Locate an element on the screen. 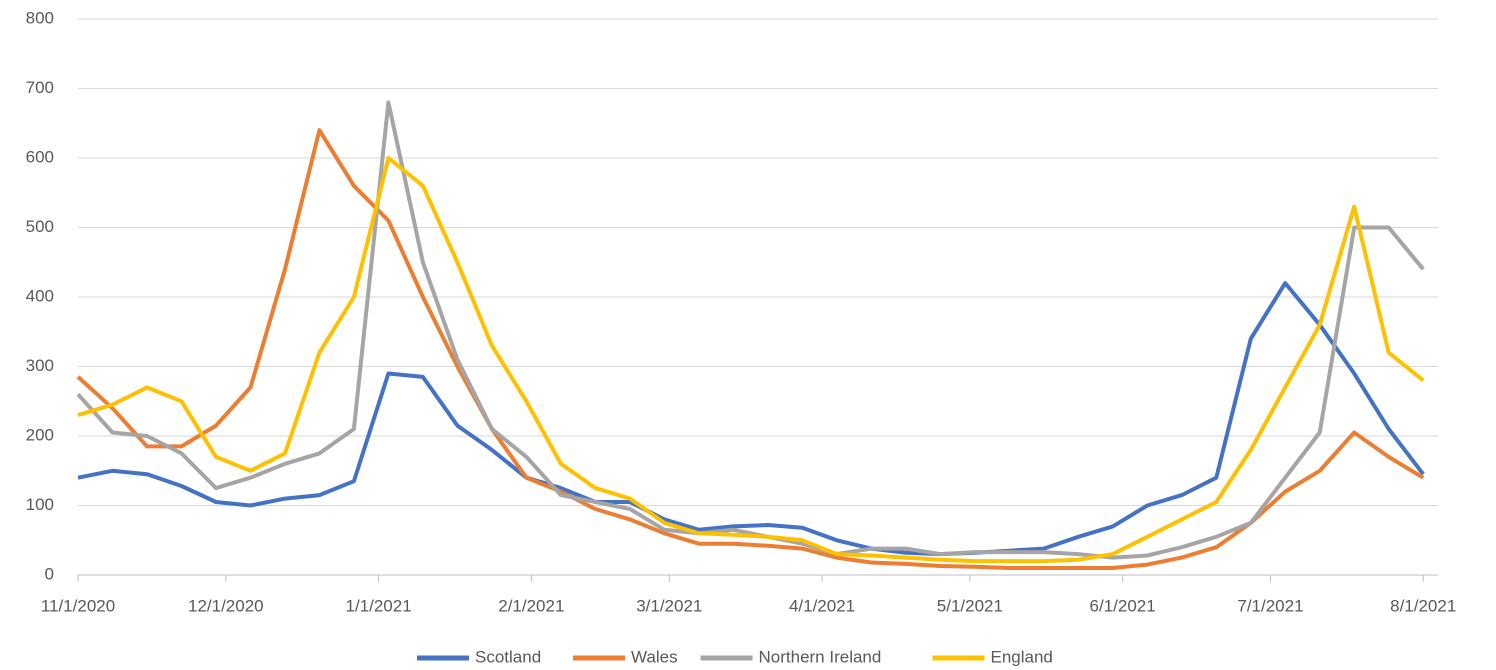 This screenshot has height=670, width=1496. legend-label: Wales is located at coordinates (654, 656).